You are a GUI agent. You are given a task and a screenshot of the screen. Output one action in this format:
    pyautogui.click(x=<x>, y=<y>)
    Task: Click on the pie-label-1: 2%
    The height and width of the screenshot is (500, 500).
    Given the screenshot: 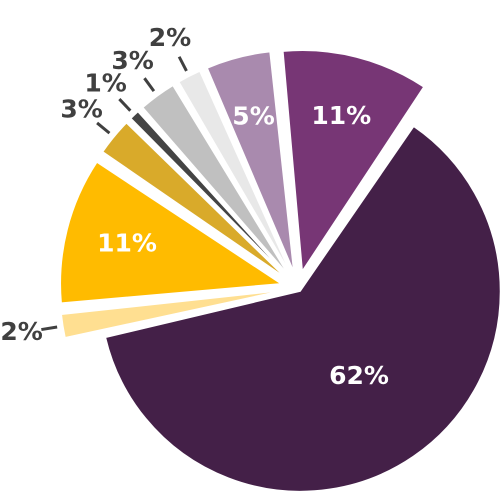 What is the action you would take?
    pyautogui.click(x=21, y=331)
    